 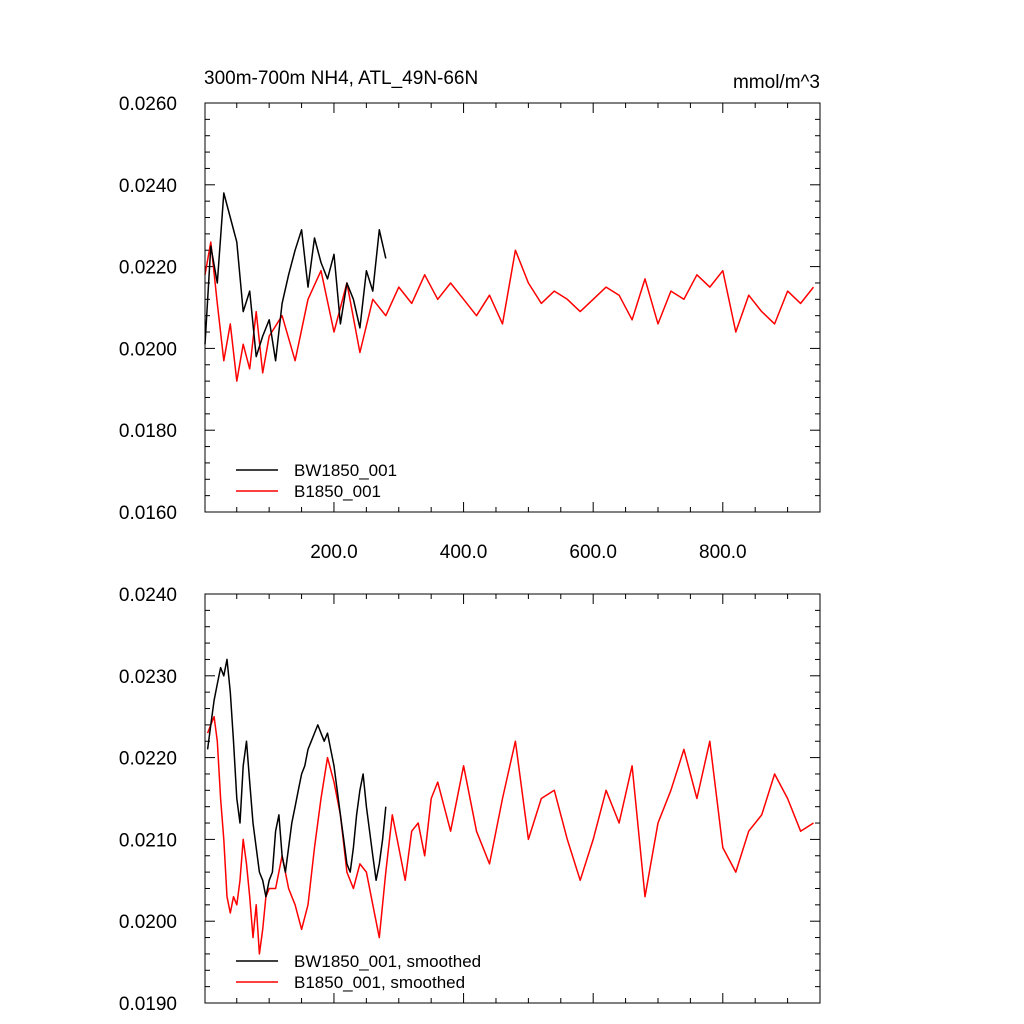 I want to click on top-ytick-label: 0.0240, so click(x=148, y=186).